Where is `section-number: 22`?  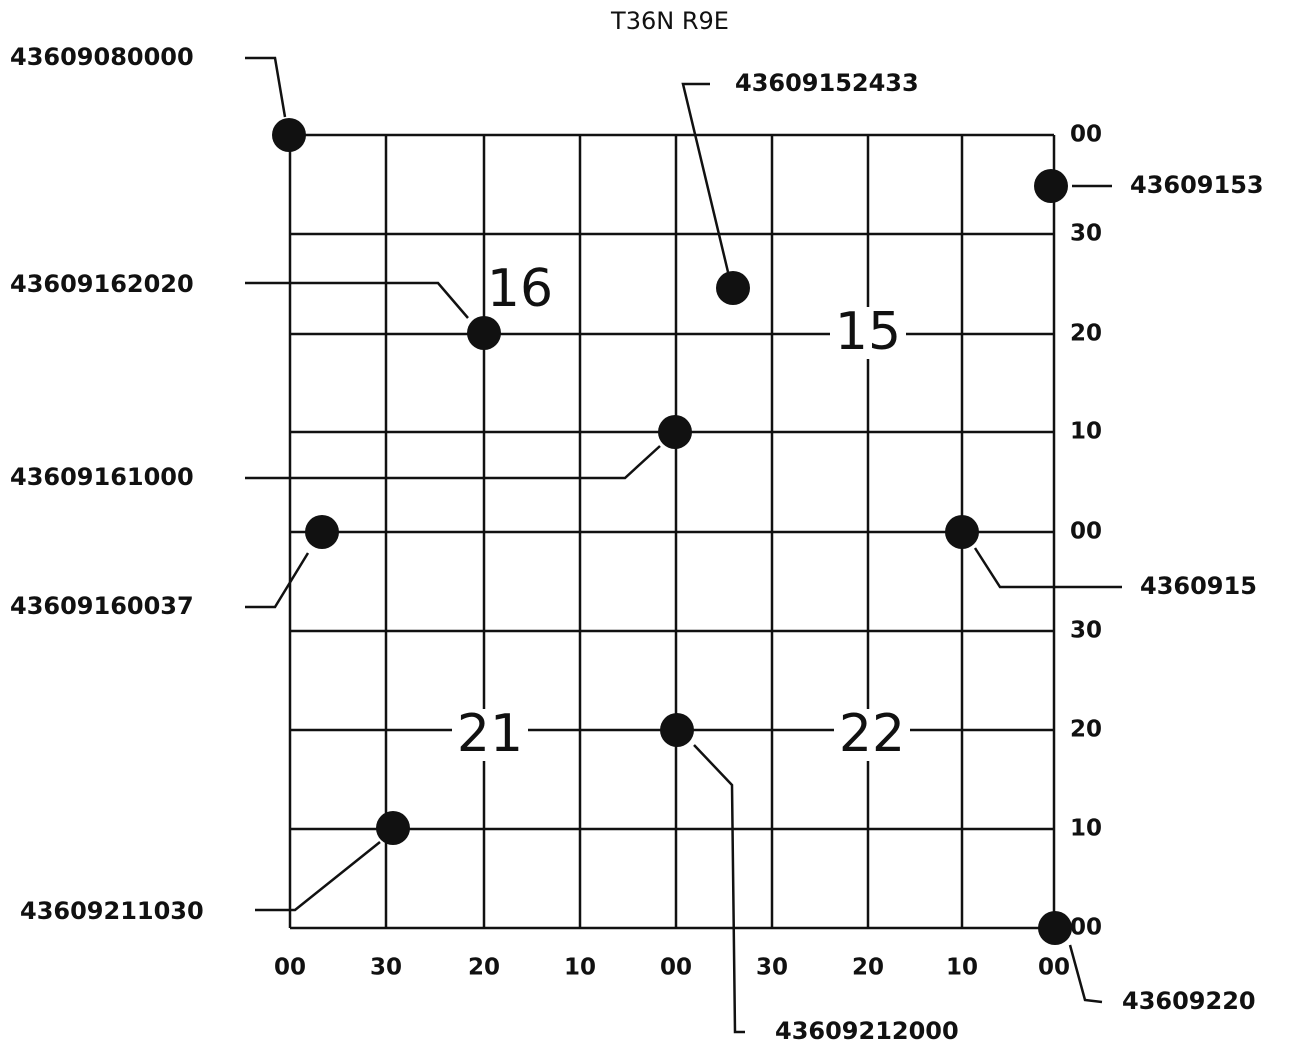 section-number: 22 is located at coordinates (872, 734).